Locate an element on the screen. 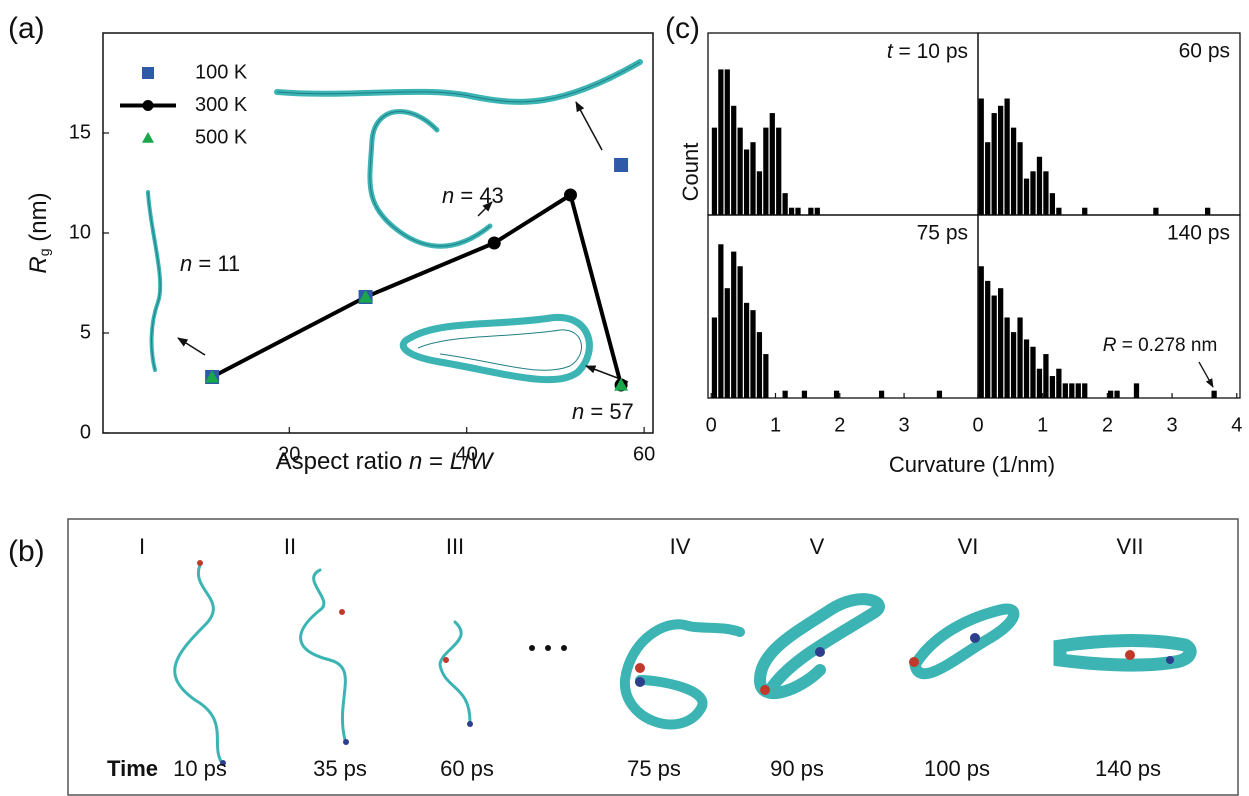 Image resolution: width=1249 pixels, height=796 pixels. x-axis-label: Aspect ratio n = L/W is located at coordinates (385, 461).